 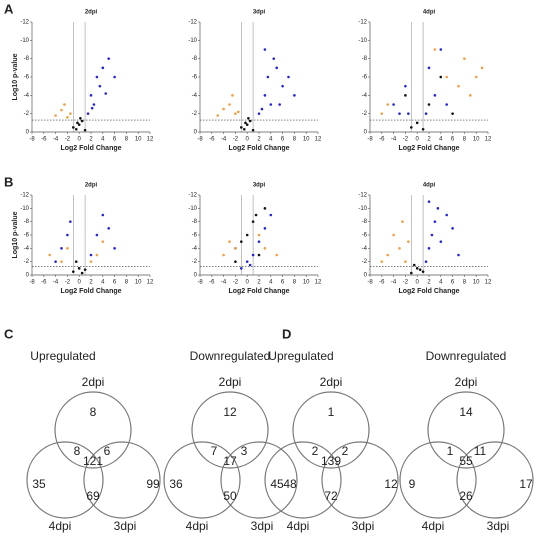 I want to click on region-count: 1, so click(x=331, y=412).